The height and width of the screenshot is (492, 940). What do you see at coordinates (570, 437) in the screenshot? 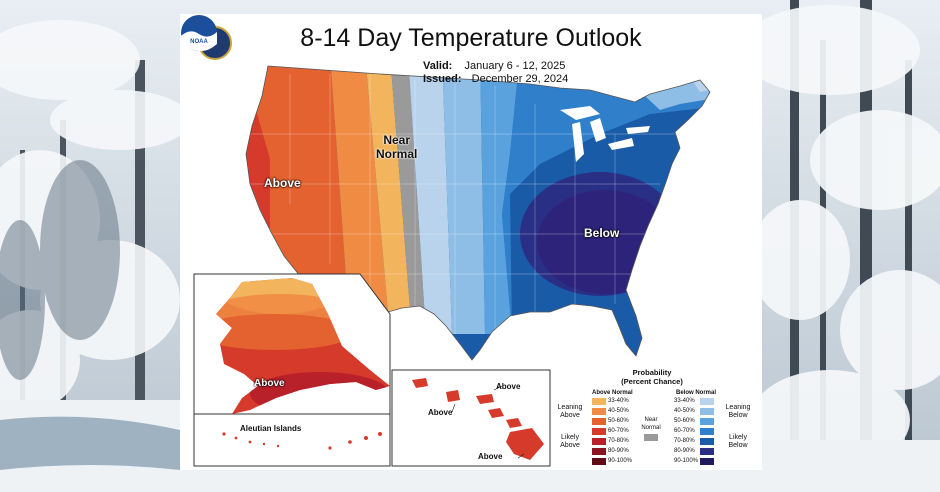
I see `legend-likely-above-line1: Likely` at bounding box center [570, 437].